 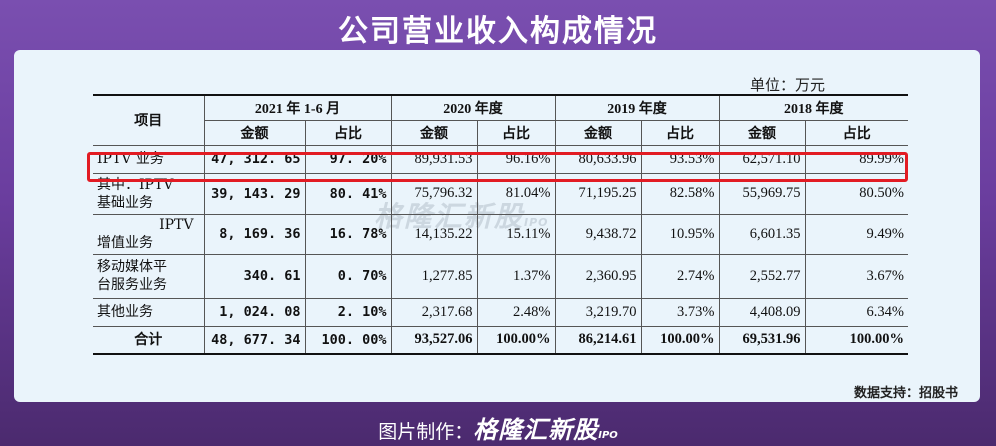 I want to click on header-period: 2018 年度, so click(x=813, y=107).